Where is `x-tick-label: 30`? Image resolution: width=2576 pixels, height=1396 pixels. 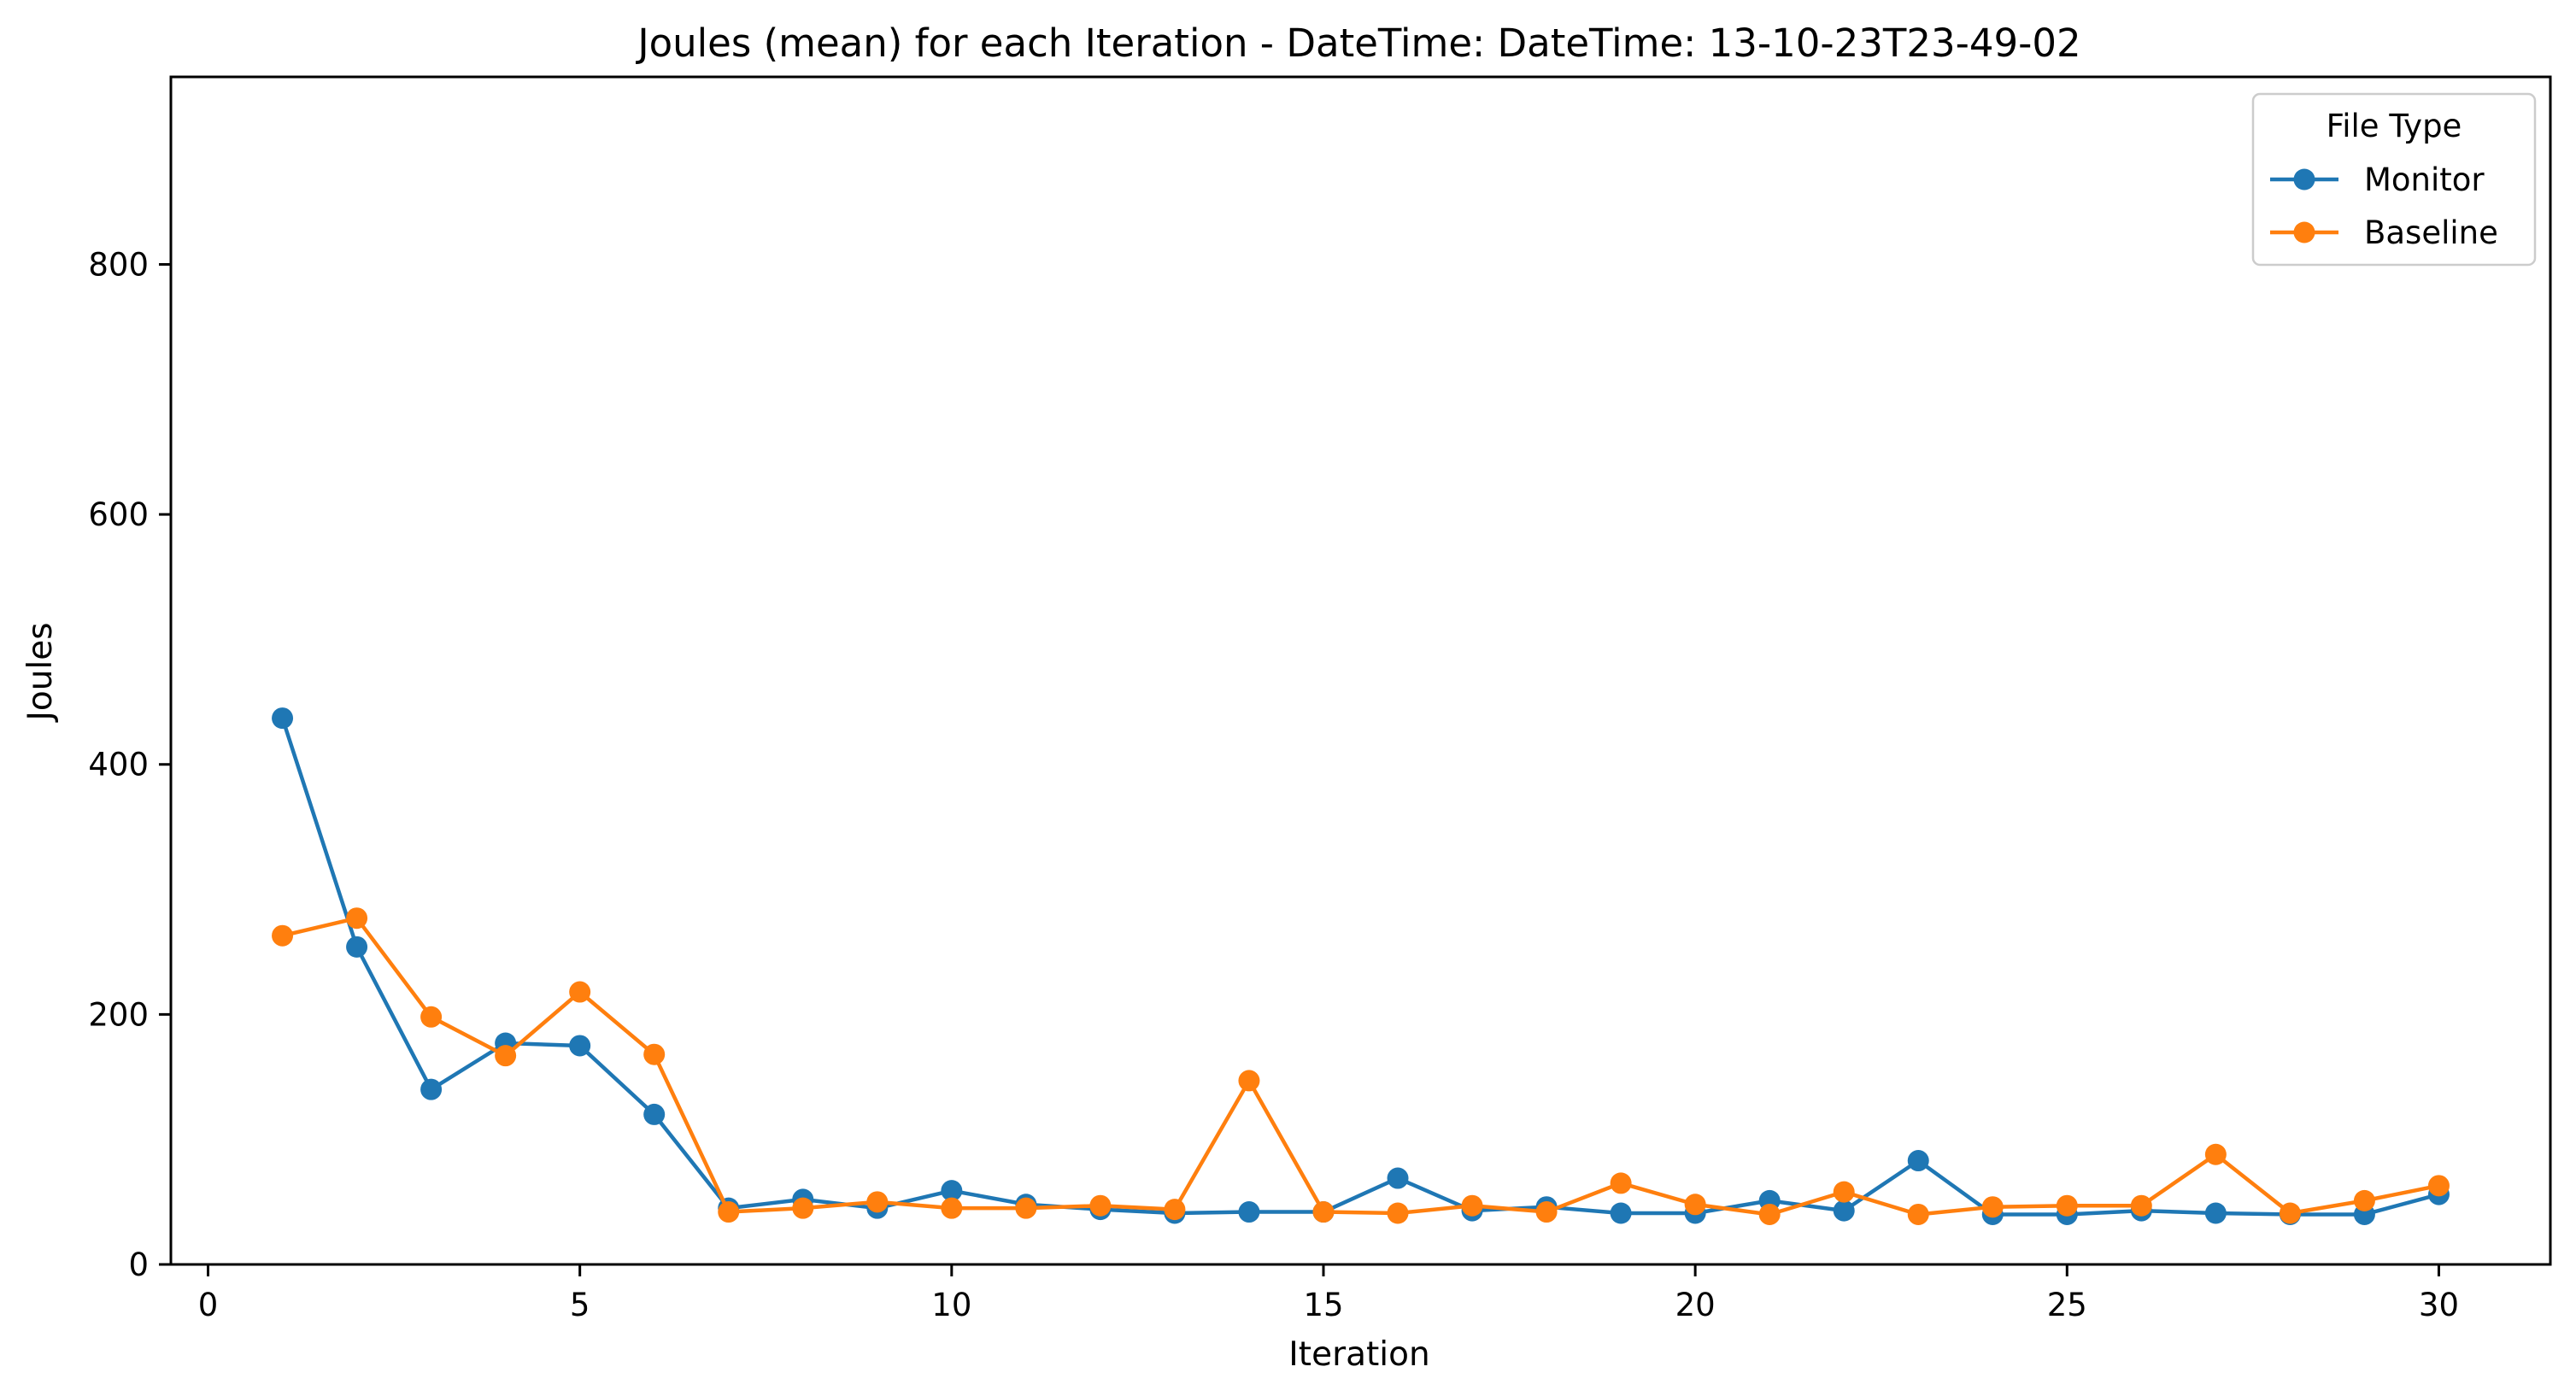 x-tick-label: 30 is located at coordinates (2439, 1305).